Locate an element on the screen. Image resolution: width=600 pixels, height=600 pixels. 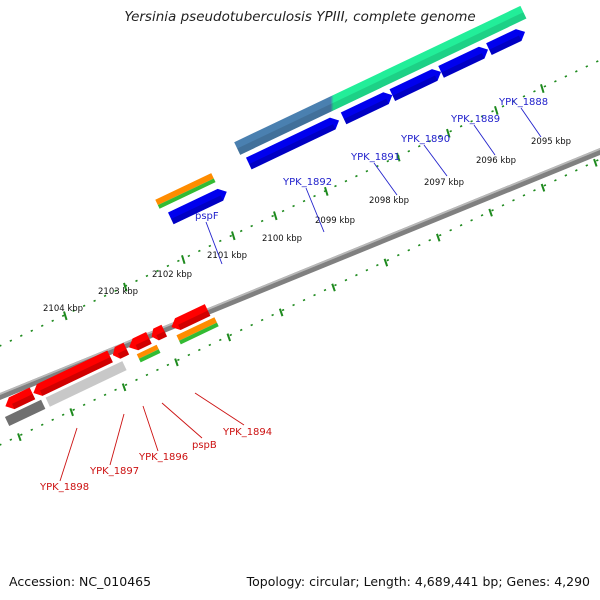
forward-gene-label: YPK_1891 is located at coordinates (375, 157).